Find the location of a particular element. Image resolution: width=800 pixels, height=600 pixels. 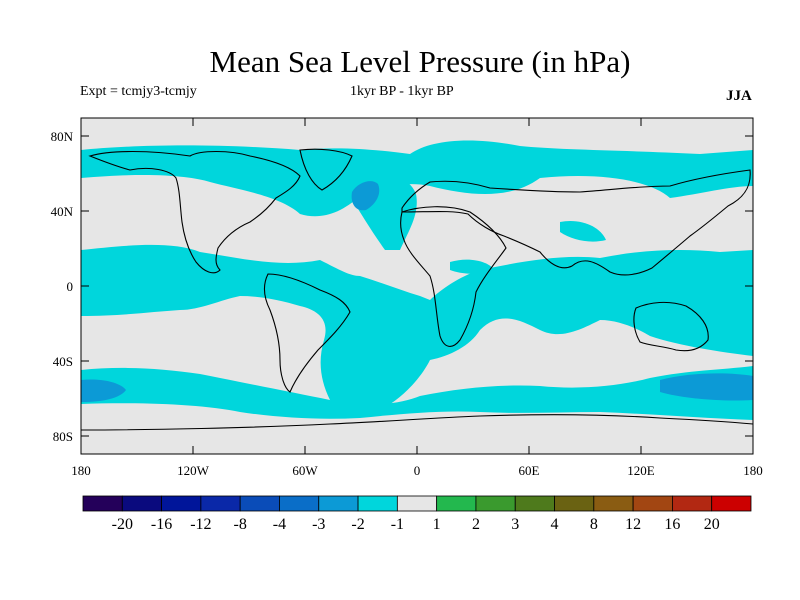

chart-title: Mean Sea Level Pressure (in hPa) is located at coordinates (420, 61).